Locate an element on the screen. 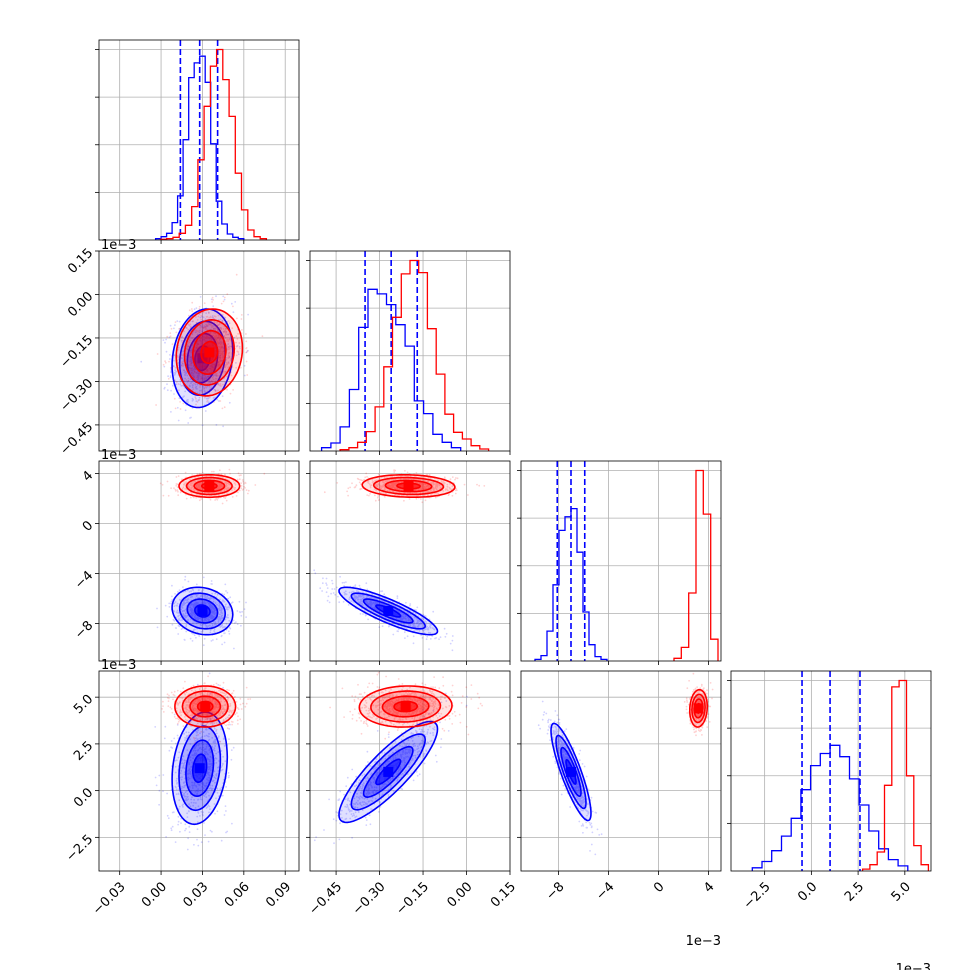 The height and width of the screenshot is (970, 970). y-tick-label: 0.15 is located at coordinates (80, 261).